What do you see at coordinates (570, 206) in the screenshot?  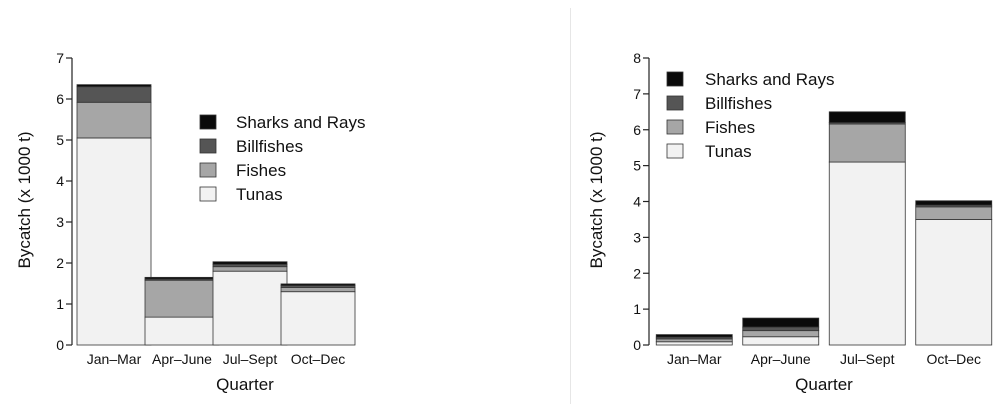 I see `panel-divider` at bounding box center [570, 206].